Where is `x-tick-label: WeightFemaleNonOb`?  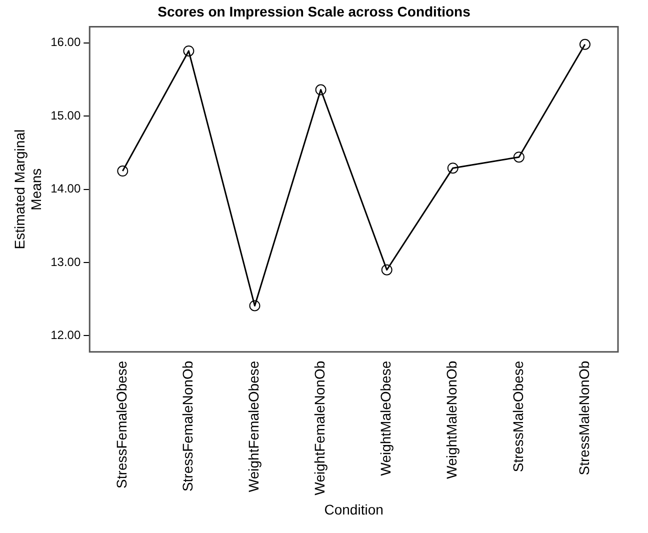
x-tick-label: WeightFemaleNonOb is located at coordinates (320, 428).